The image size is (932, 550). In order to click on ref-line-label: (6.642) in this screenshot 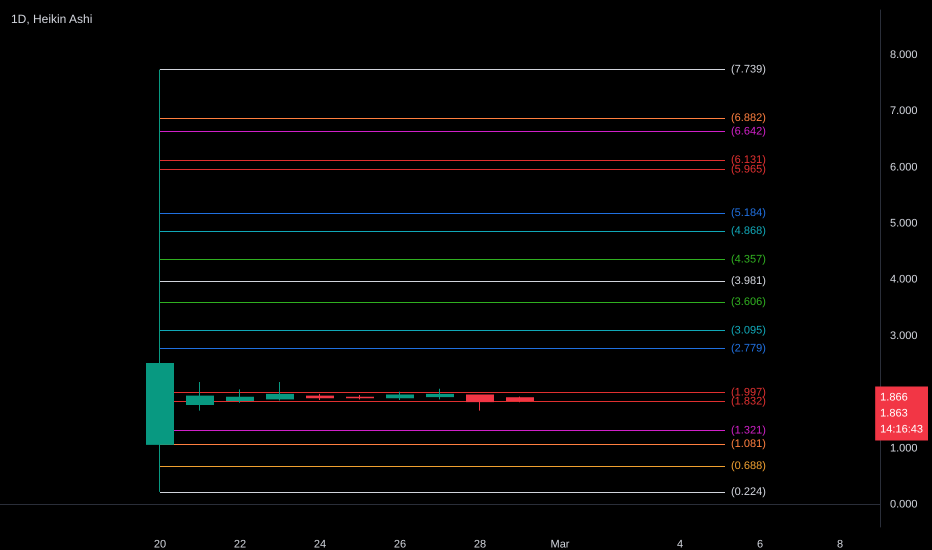, I will do `click(748, 131)`.